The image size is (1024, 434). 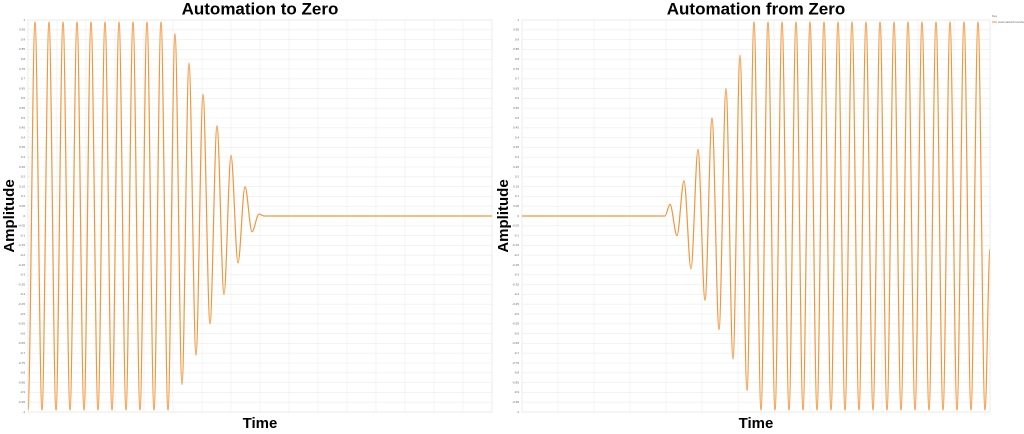 What do you see at coordinates (995, 16) in the screenshot?
I see `legend-title: Key` at bounding box center [995, 16].